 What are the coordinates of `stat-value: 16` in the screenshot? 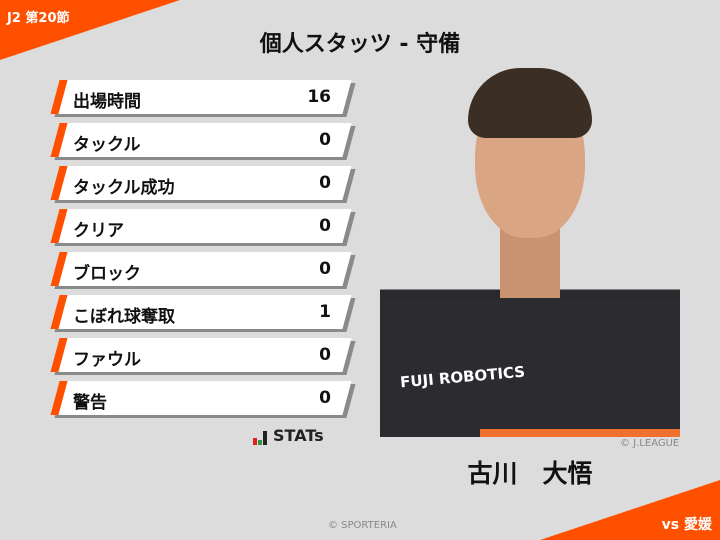 It's located at (319, 97).